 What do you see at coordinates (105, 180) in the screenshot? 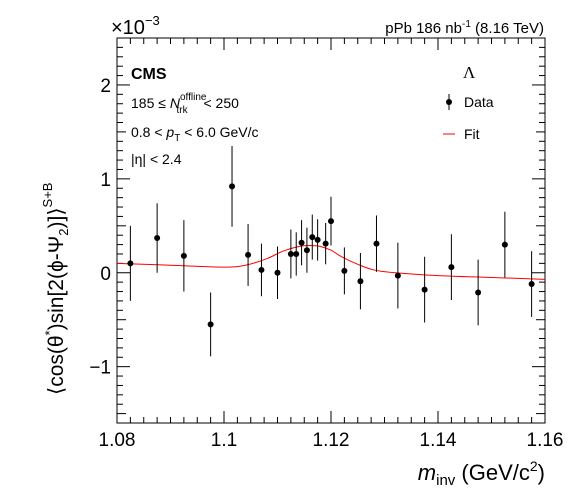
I see `y-tick-label: 1` at bounding box center [105, 180].